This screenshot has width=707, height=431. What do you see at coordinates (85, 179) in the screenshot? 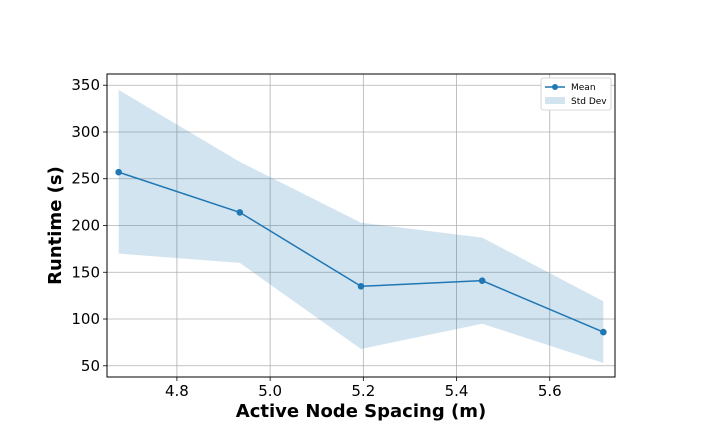
I see `y-tick-label: 250` at bounding box center [85, 179].